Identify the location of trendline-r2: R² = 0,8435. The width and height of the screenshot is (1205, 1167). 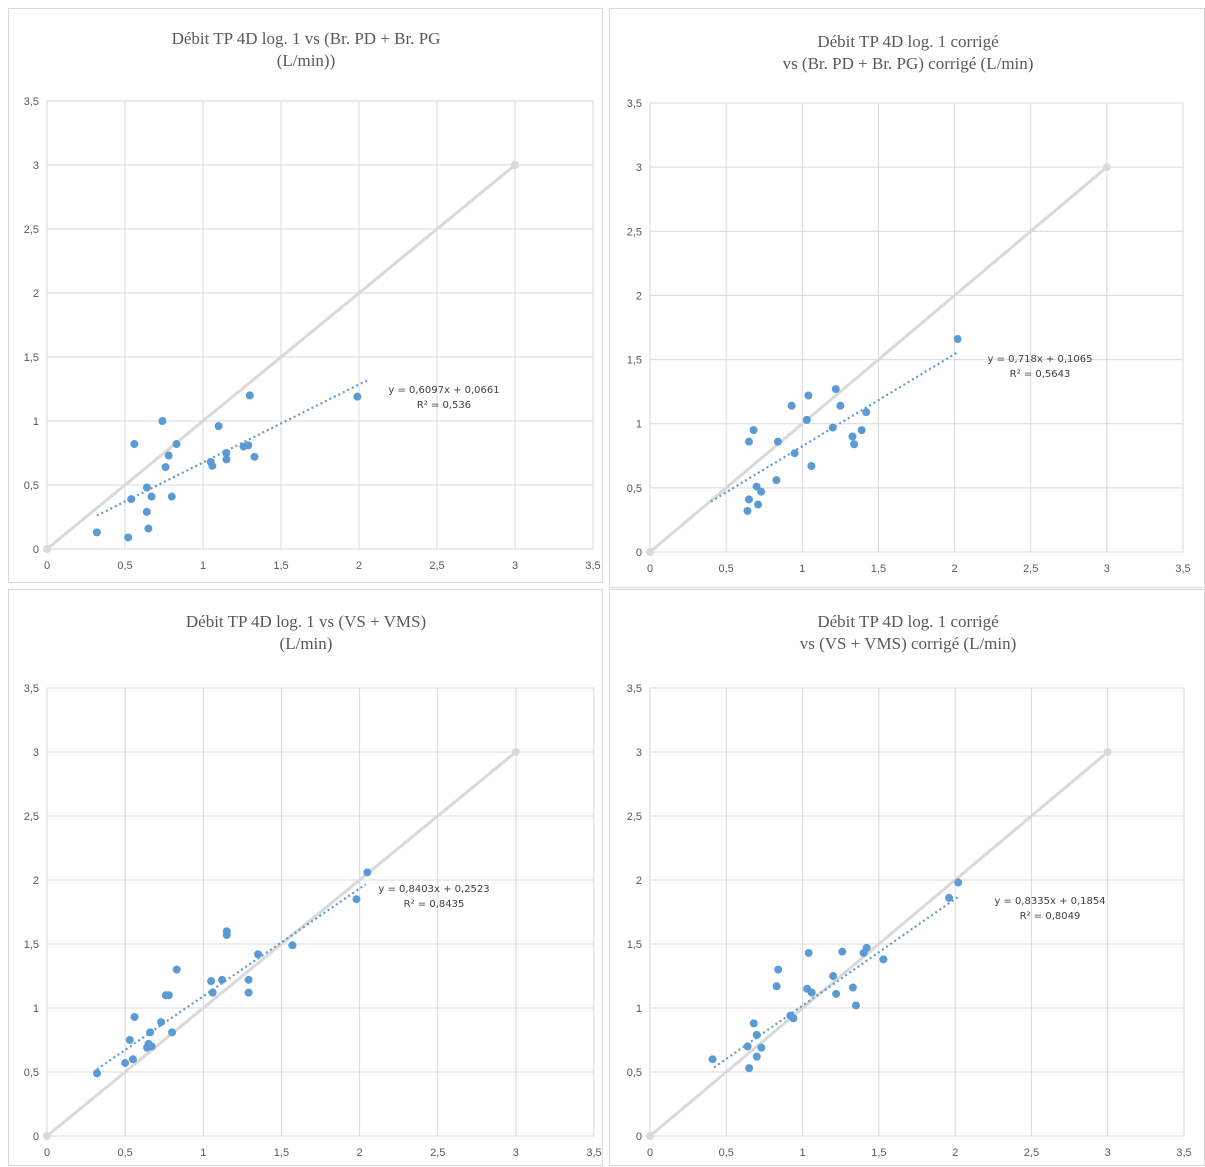
(434, 904).